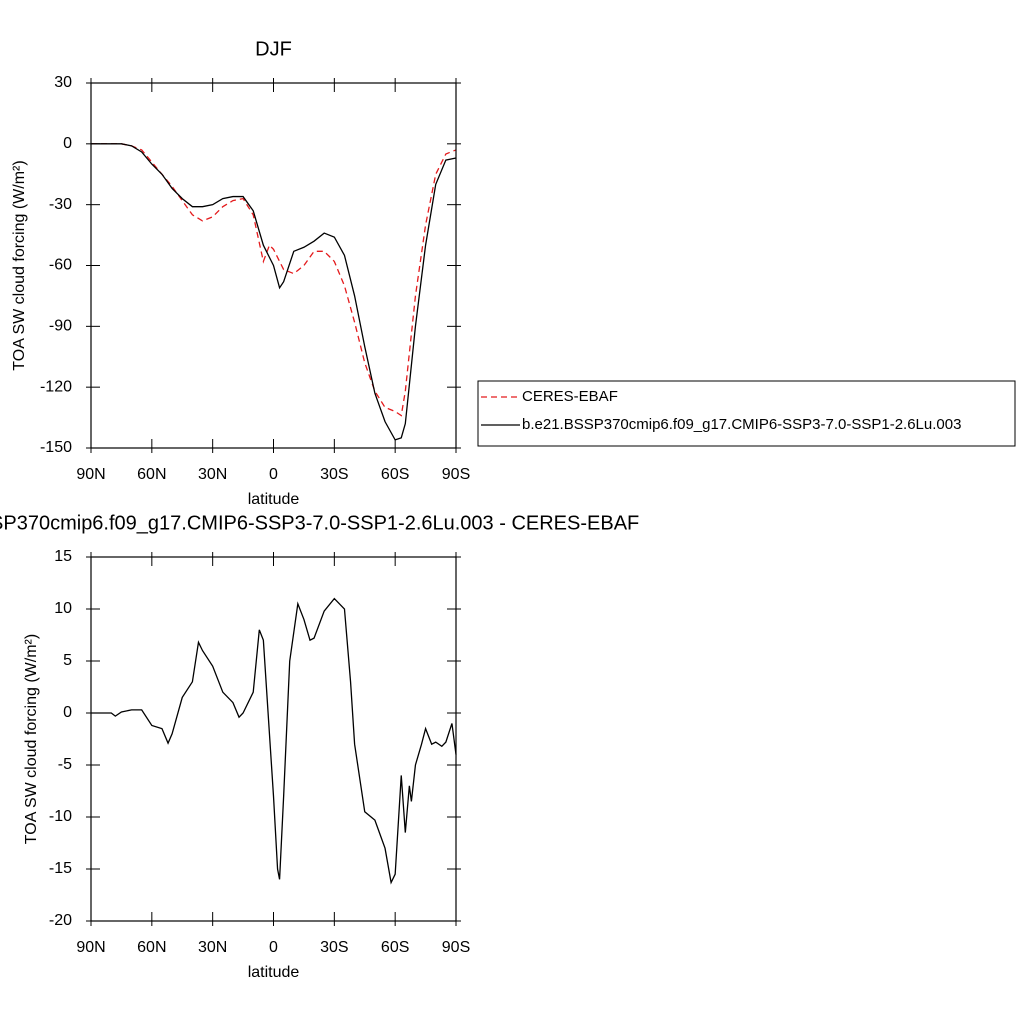 This screenshot has width=1024, height=1024. Describe the element at coordinates (60, 204) in the screenshot. I see `y-tick-label: -30` at that location.